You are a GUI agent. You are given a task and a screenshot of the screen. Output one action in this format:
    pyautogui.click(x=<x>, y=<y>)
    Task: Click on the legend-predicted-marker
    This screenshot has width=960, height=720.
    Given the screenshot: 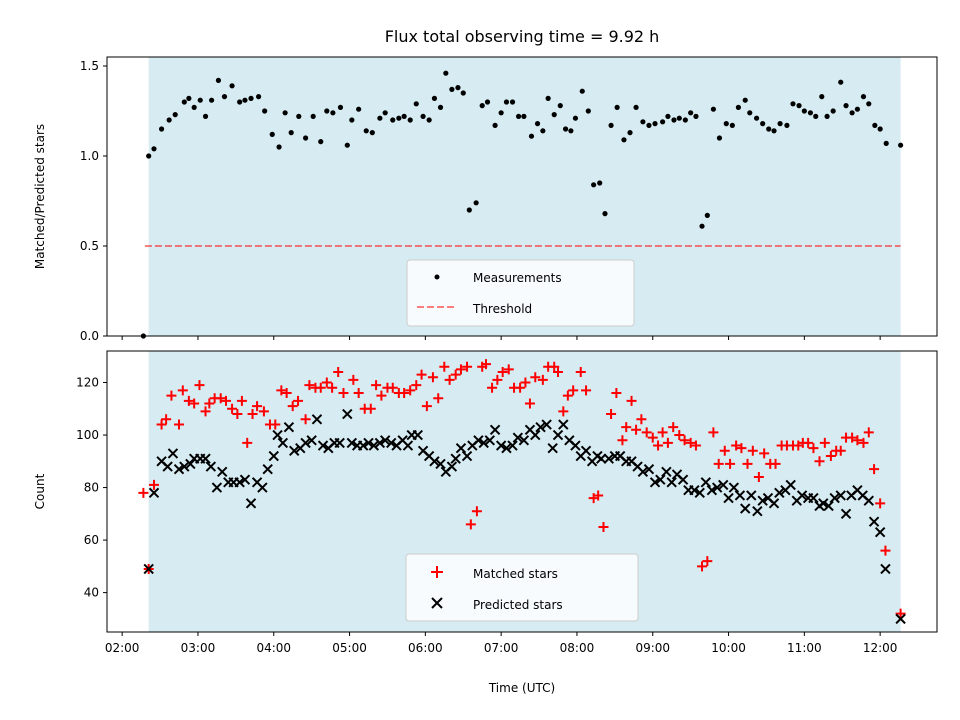 What is the action you would take?
    pyautogui.click(x=437, y=603)
    